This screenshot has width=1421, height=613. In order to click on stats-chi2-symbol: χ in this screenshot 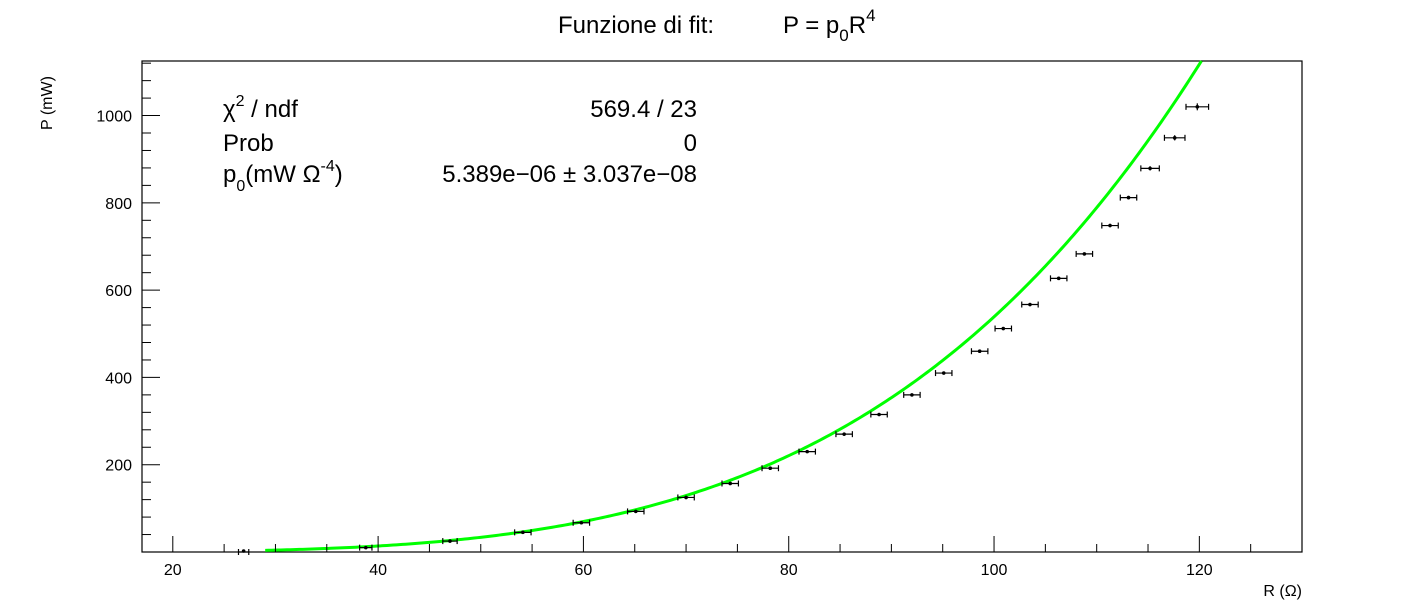, I will do `click(229, 109)`.